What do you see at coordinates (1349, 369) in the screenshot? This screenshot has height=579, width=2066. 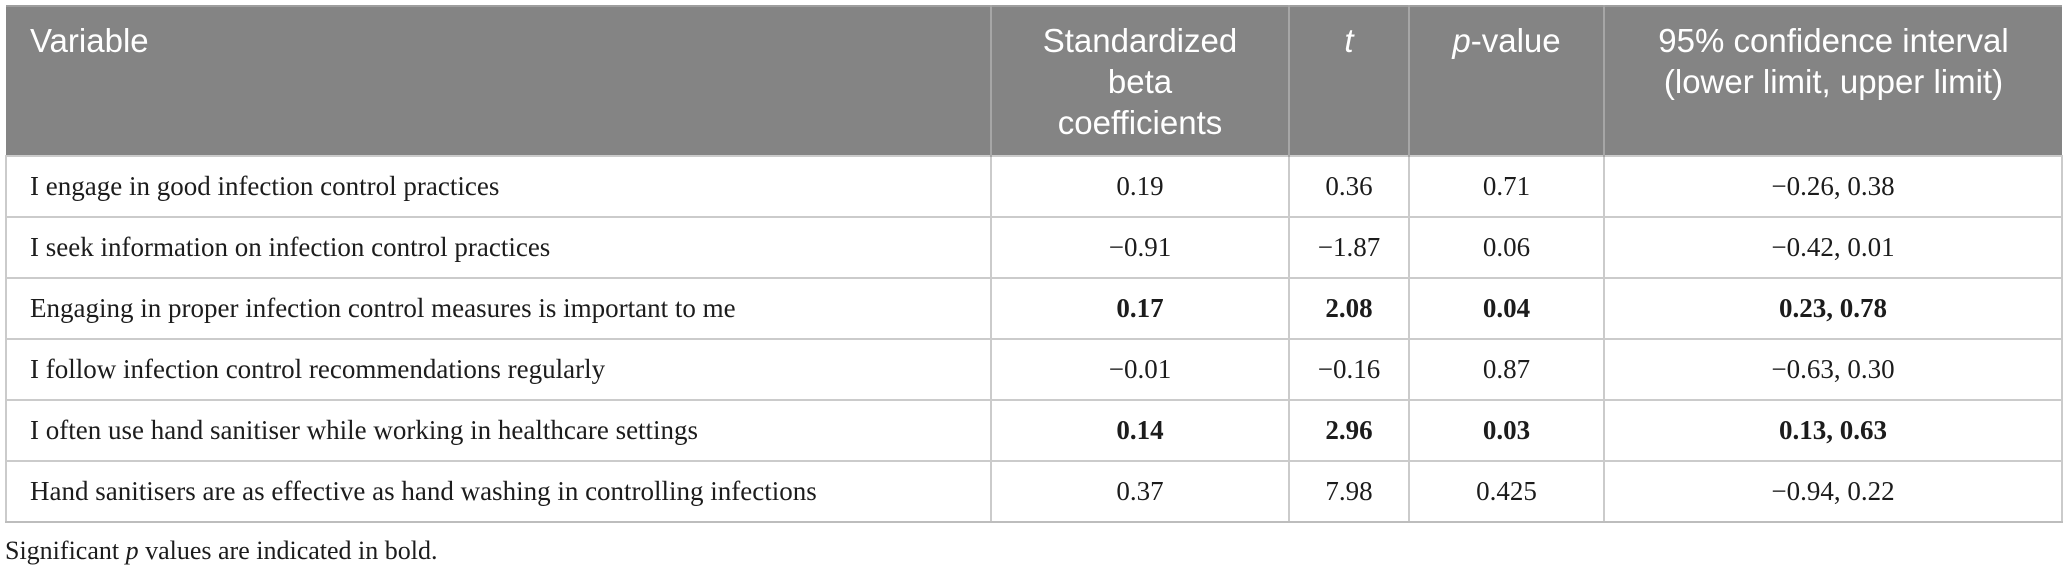 I see `cell-t: −0.16` at bounding box center [1349, 369].